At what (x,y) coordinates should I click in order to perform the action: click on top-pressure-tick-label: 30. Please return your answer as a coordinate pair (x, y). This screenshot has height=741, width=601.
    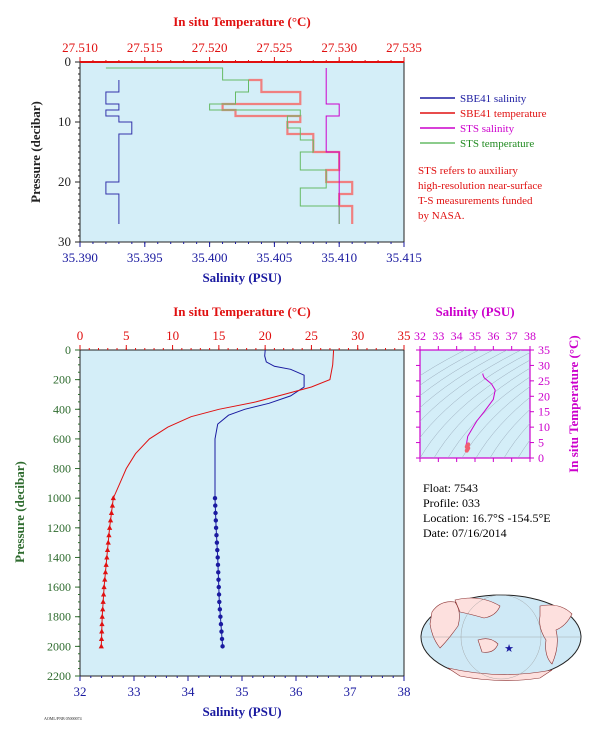
    Looking at the image, I should click on (64, 241).